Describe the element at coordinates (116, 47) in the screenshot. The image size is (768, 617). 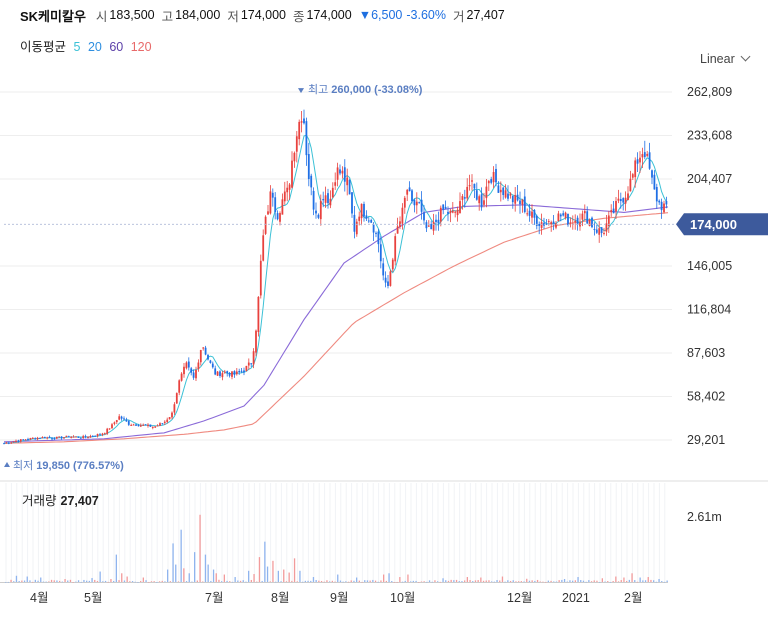
I see `ma-60-label: 60` at that location.